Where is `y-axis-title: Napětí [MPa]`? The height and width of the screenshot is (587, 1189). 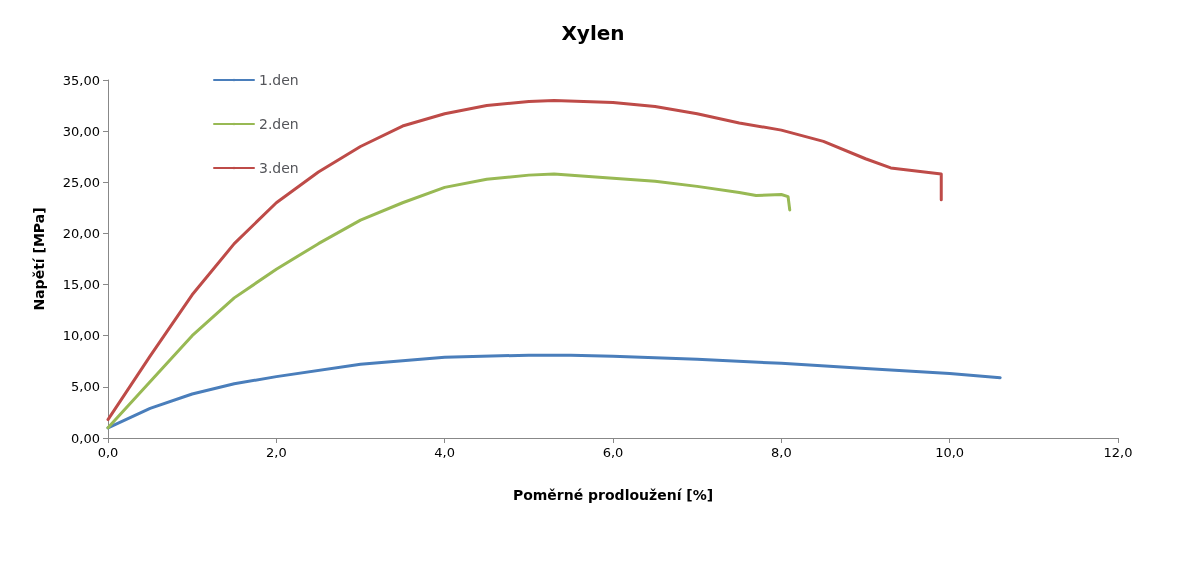
y-axis-title: Napětí [MPa] is located at coordinates (39, 259).